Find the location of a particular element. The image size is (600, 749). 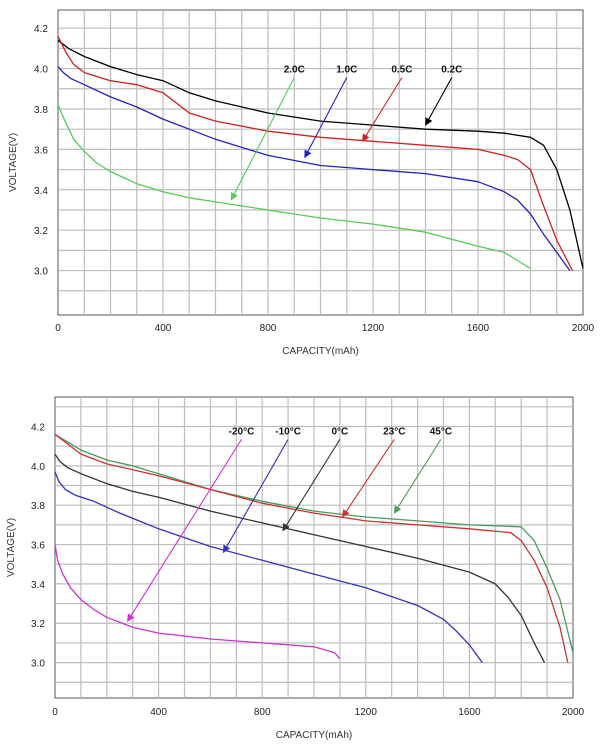

series-label: 1.0C is located at coordinates (346, 70).